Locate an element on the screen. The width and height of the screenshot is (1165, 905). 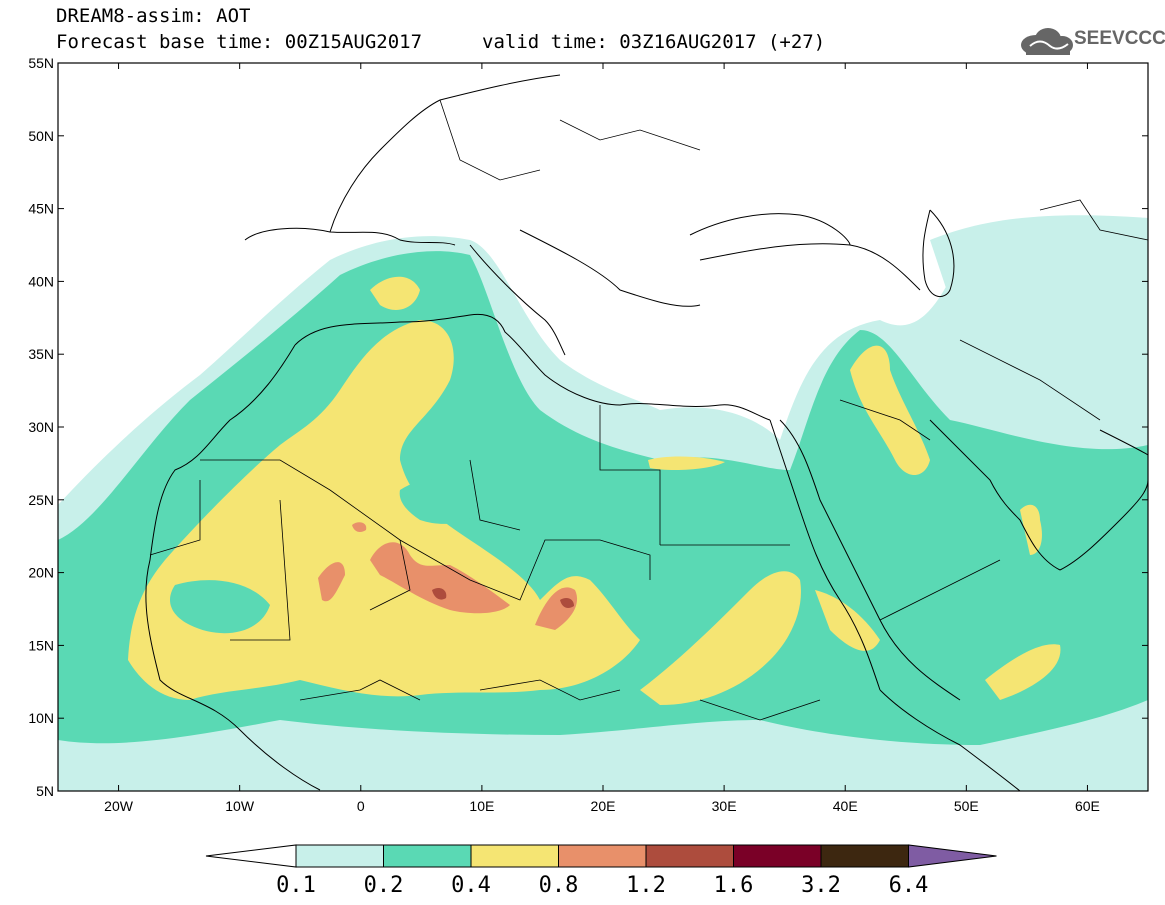
lat-label: 45N is located at coordinates (41, 209).